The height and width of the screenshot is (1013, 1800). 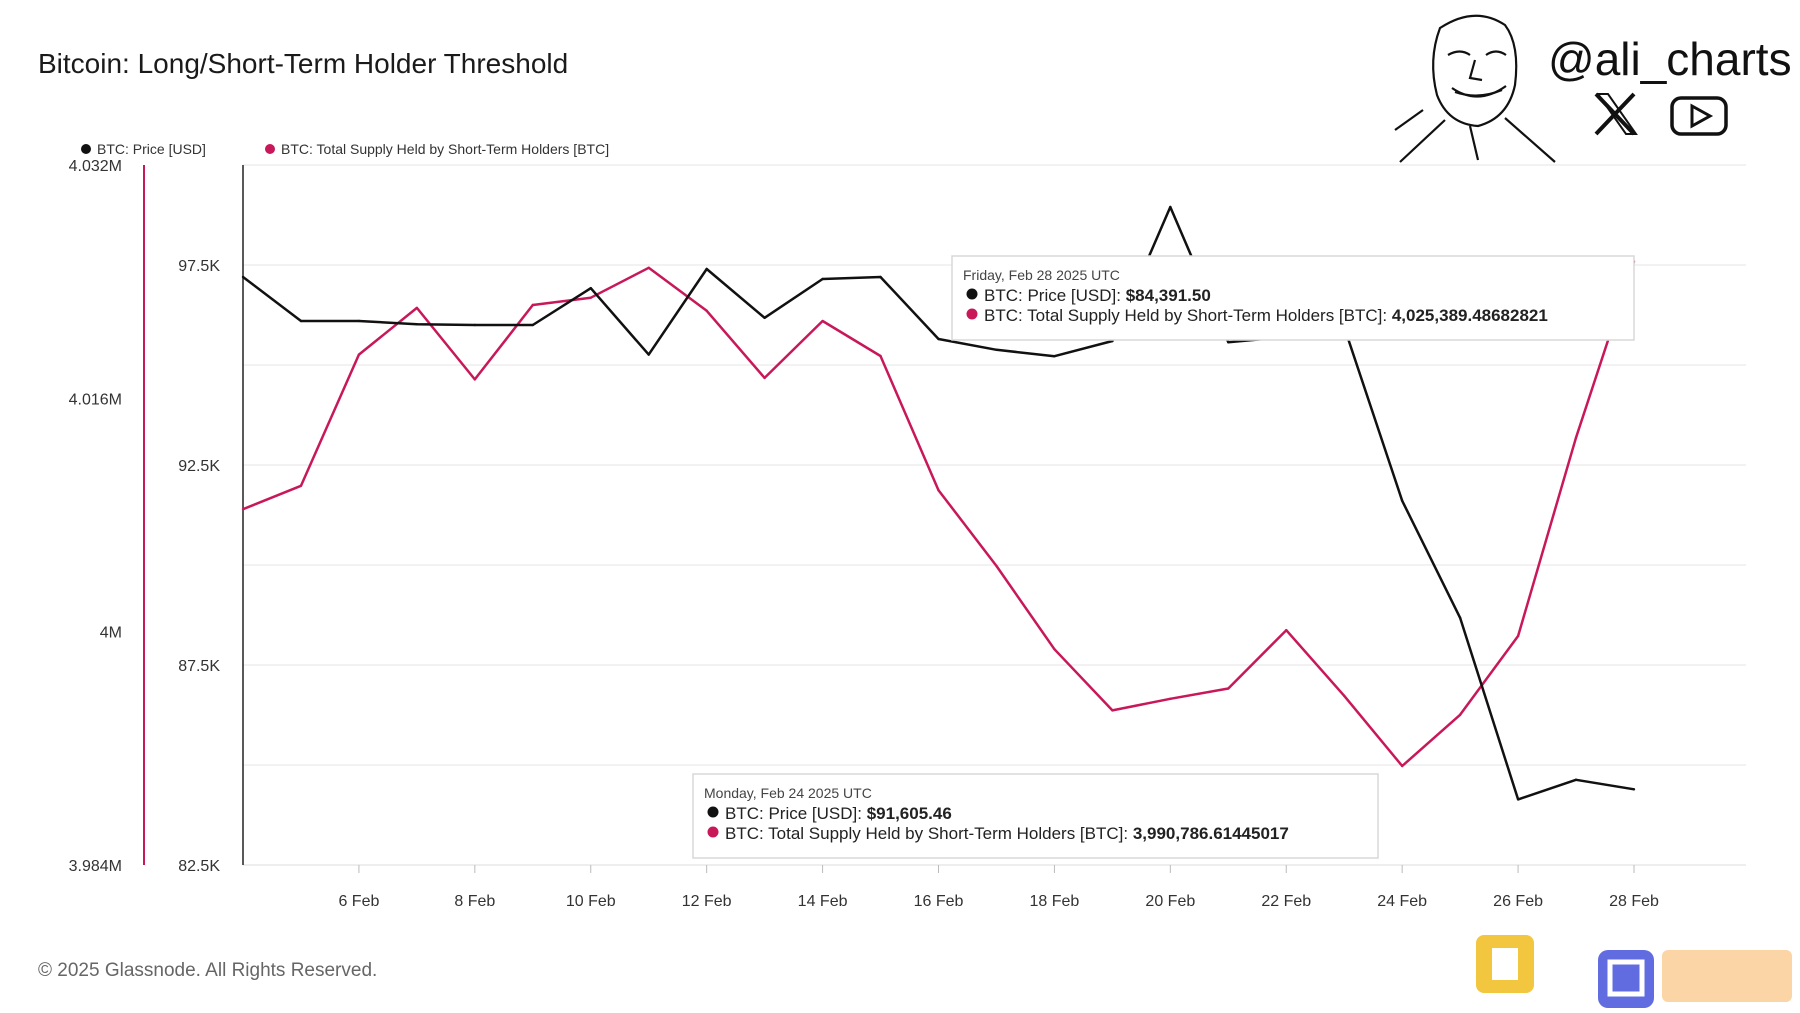 What do you see at coordinates (707, 901) in the screenshot?
I see `x-tick-label: 12 Feb` at bounding box center [707, 901].